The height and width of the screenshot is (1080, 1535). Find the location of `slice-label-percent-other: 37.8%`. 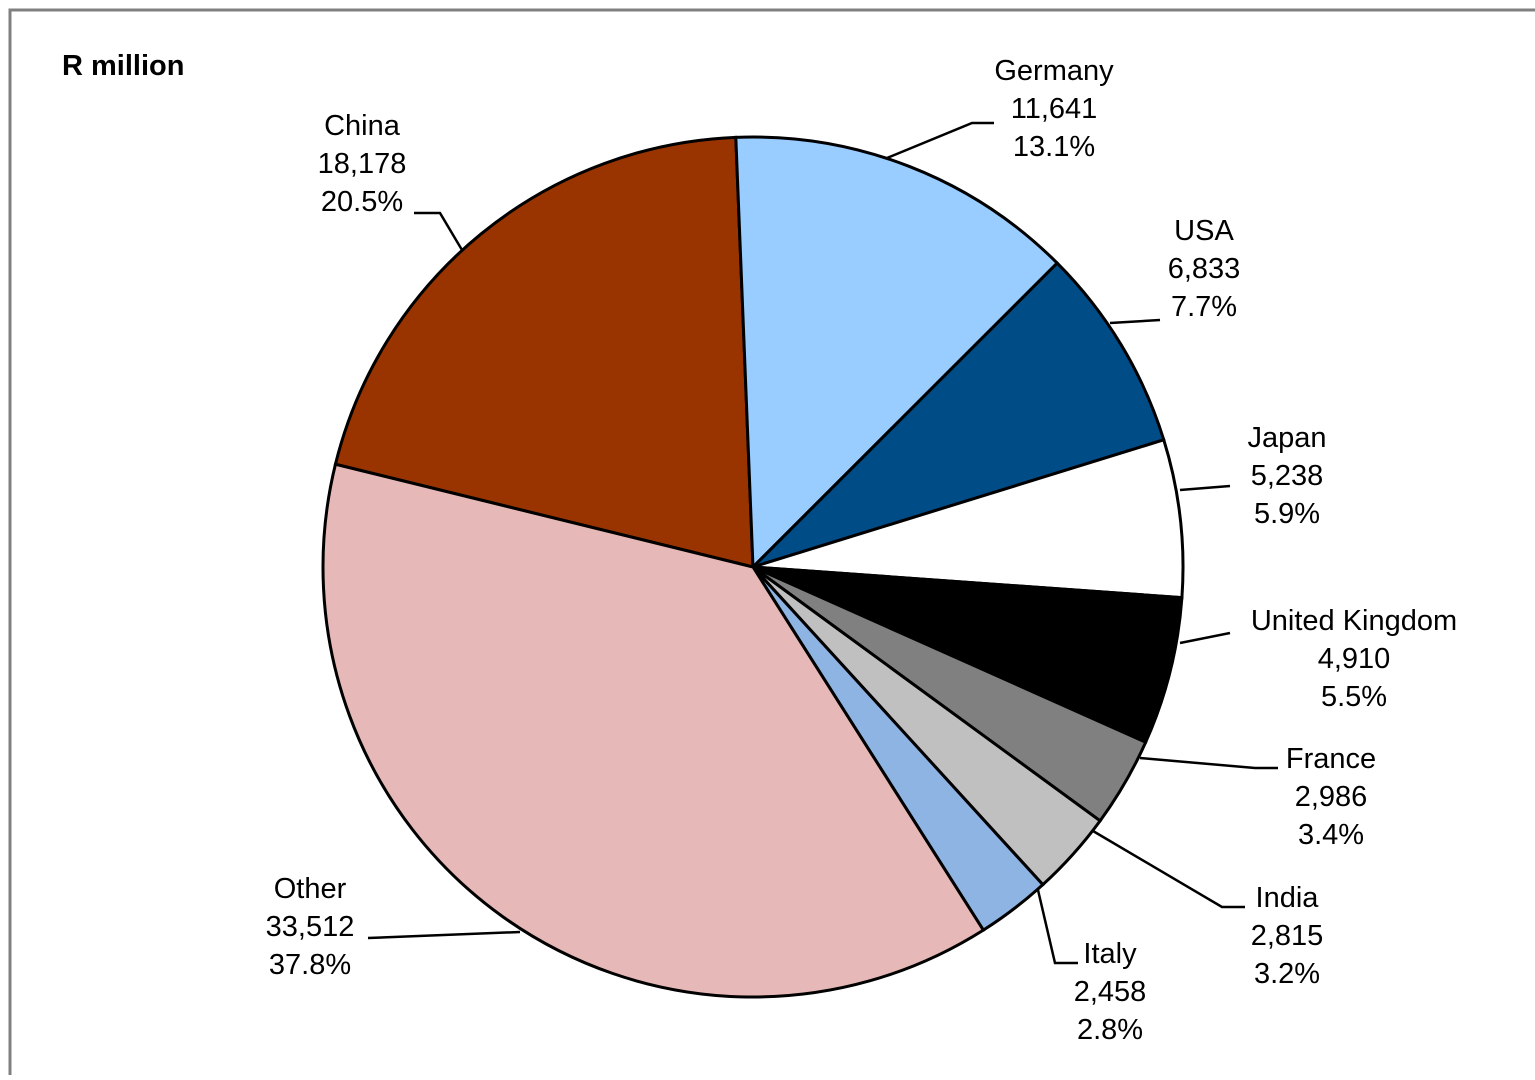

slice-label-percent-other: 37.8% is located at coordinates (310, 965).